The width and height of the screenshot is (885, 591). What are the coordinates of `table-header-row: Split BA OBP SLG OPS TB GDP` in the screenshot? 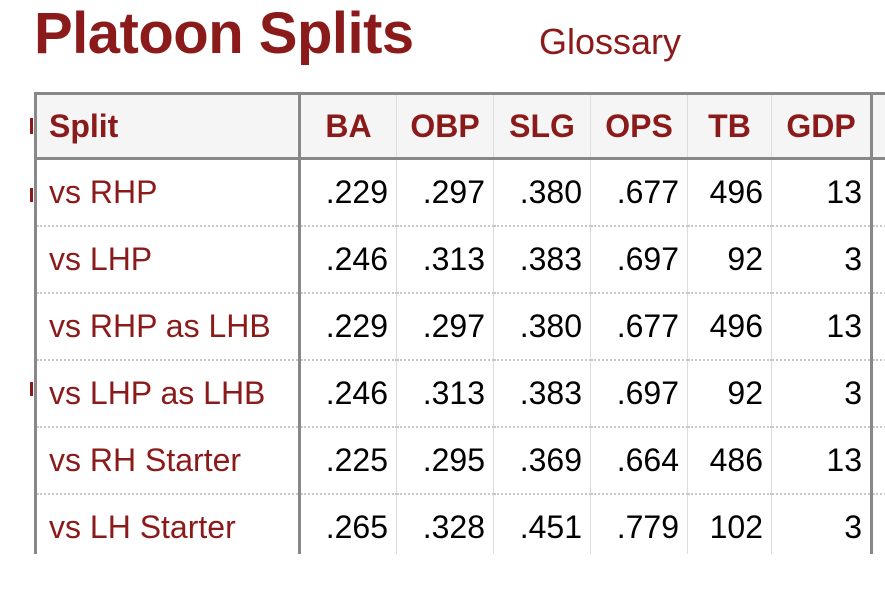 It's located at (459, 126).